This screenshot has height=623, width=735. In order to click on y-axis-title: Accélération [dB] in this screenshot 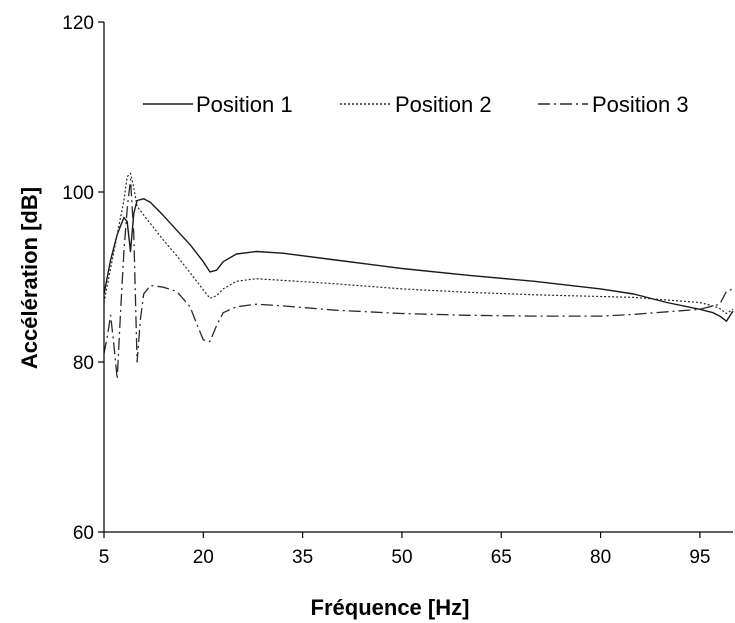, I will do `click(29, 278)`.